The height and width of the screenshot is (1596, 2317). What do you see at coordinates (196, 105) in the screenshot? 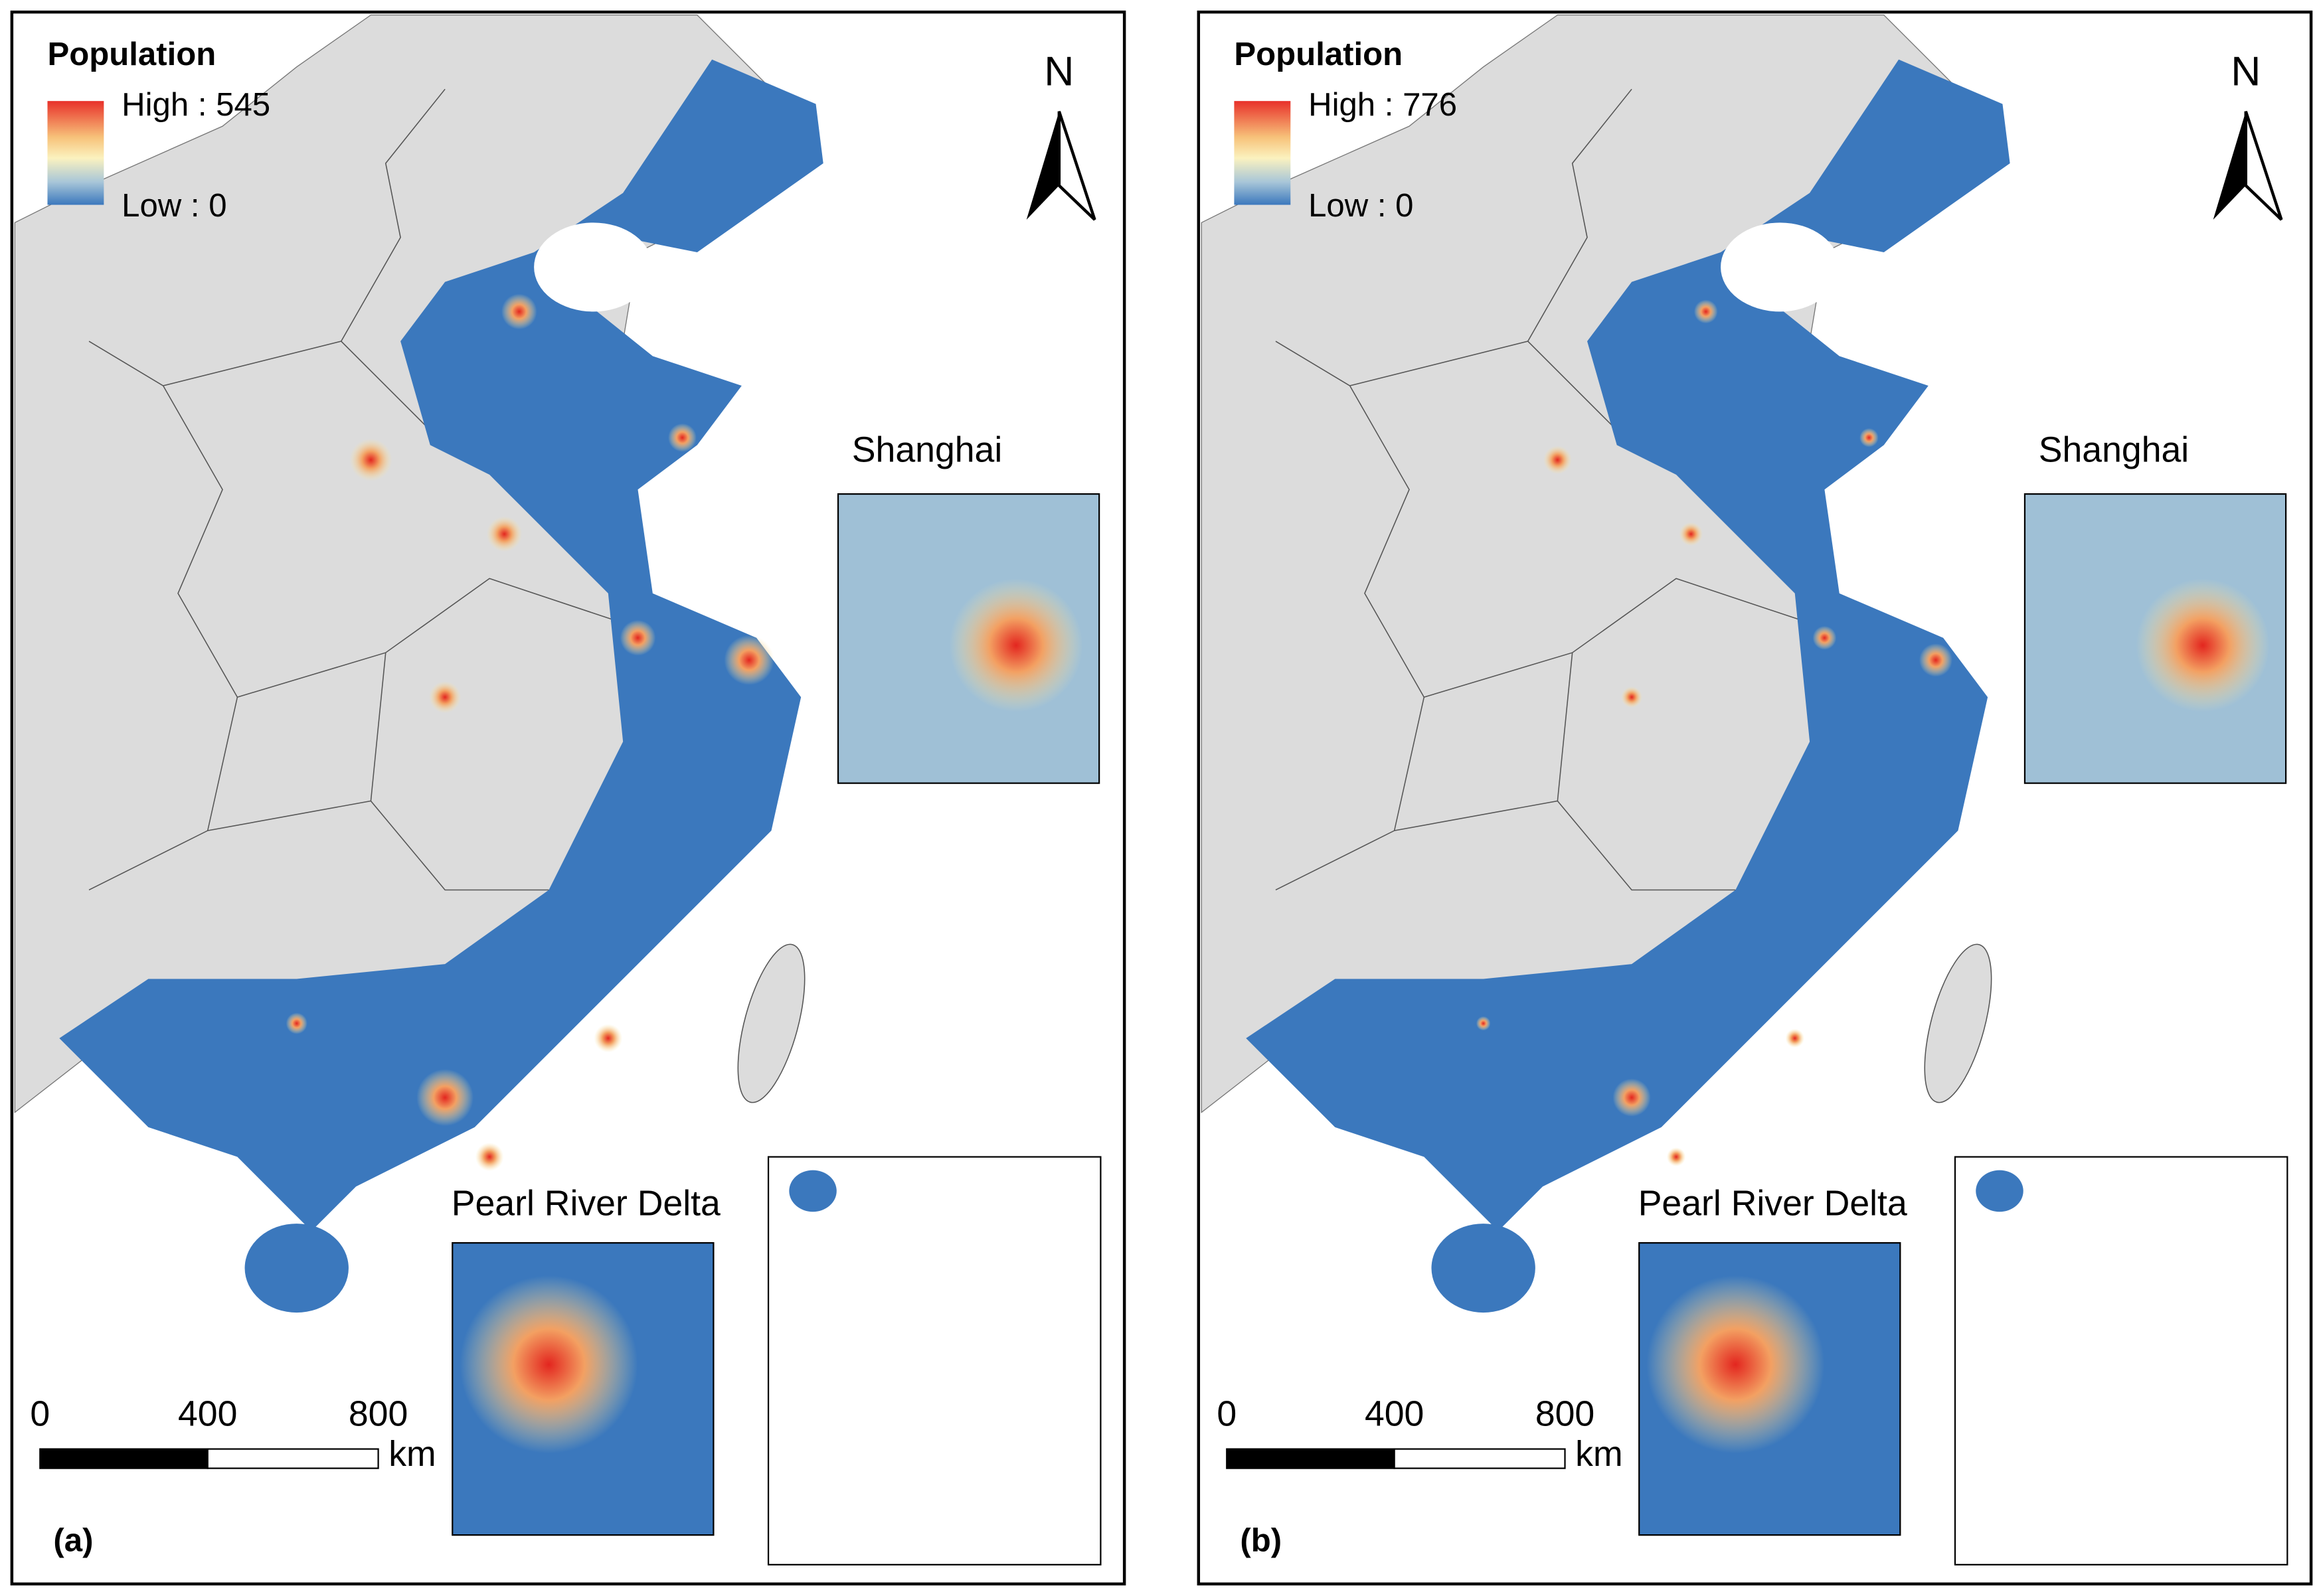
I see `legend-high: High : 545` at bounding box center [196, 105].